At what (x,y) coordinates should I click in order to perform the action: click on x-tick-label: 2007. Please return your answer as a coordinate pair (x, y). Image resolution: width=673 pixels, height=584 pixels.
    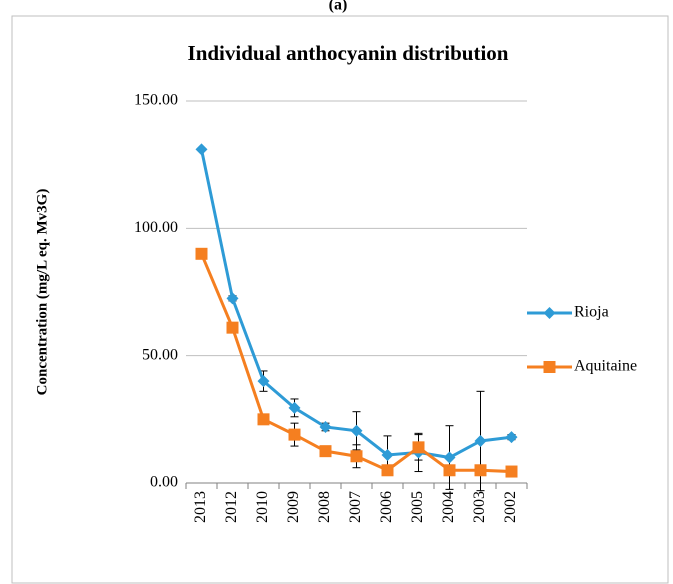
    Looking at the image, I should click on (355, 507).